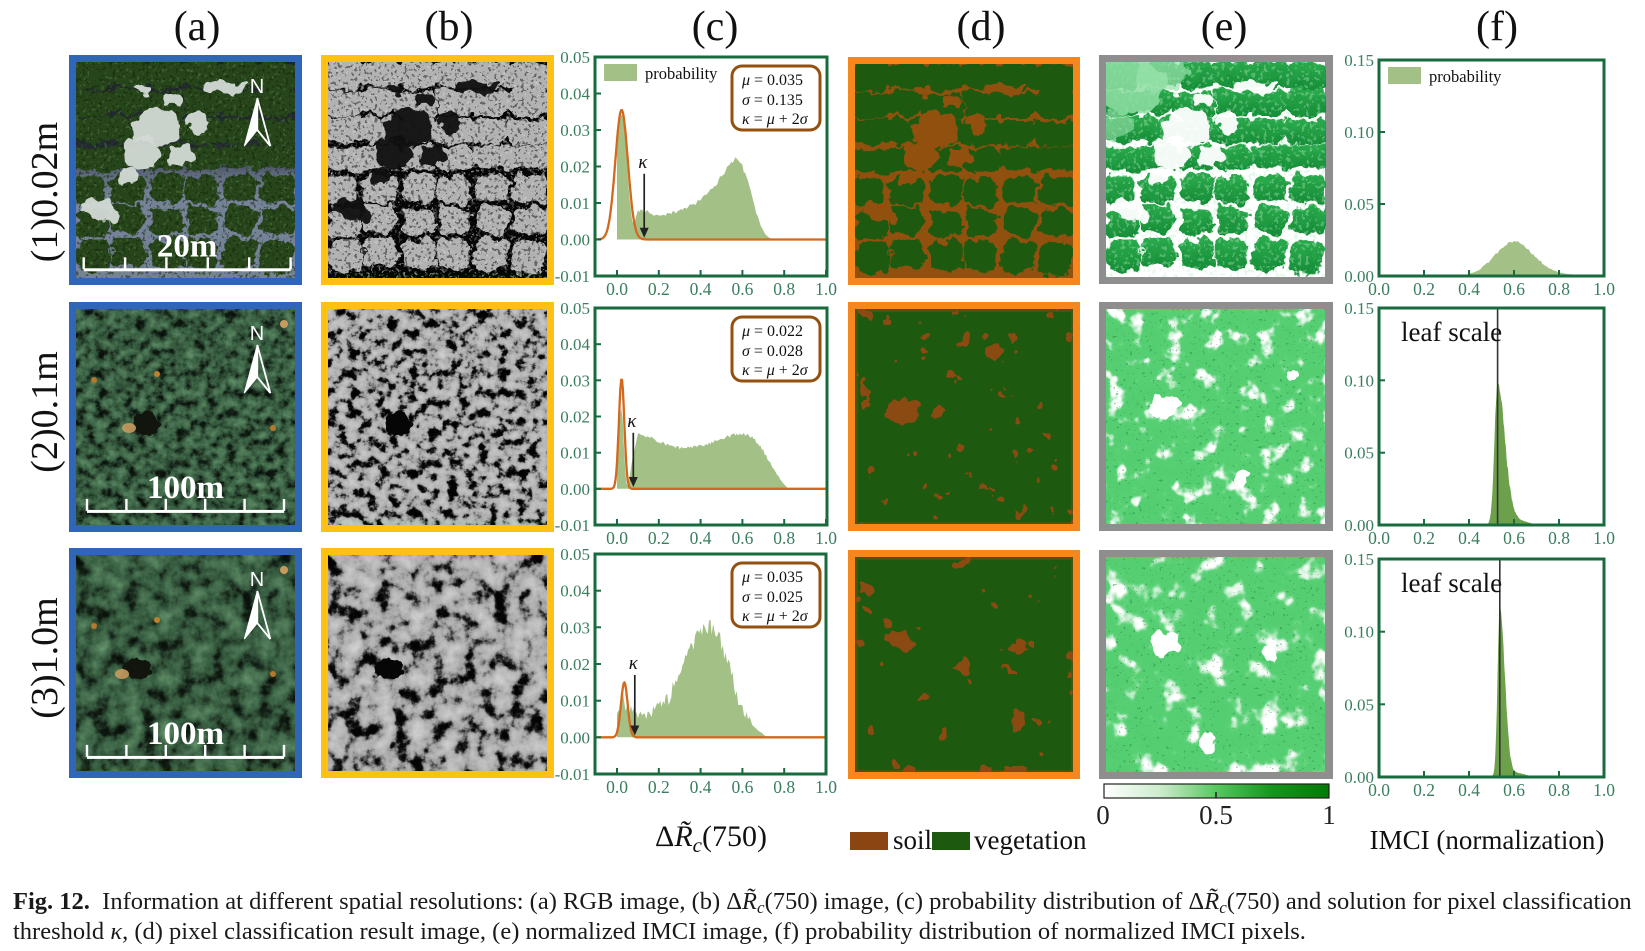 The image size is (1645, 951). I want to click on svg-text: (a), so click(197, 27).